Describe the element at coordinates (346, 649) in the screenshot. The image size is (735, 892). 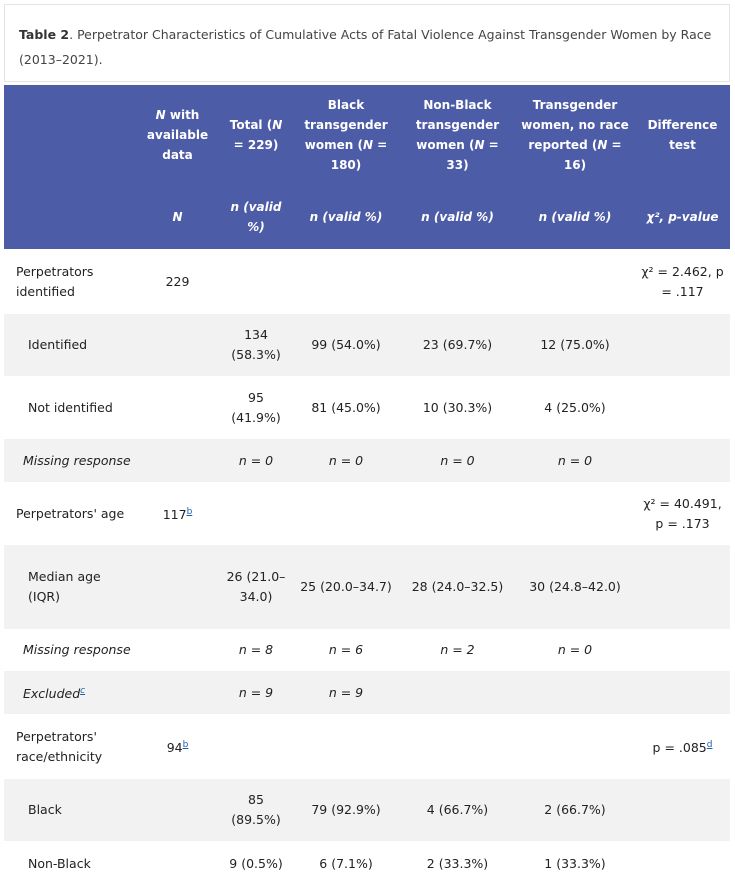
I see `table-cell: n = 6` at that location.